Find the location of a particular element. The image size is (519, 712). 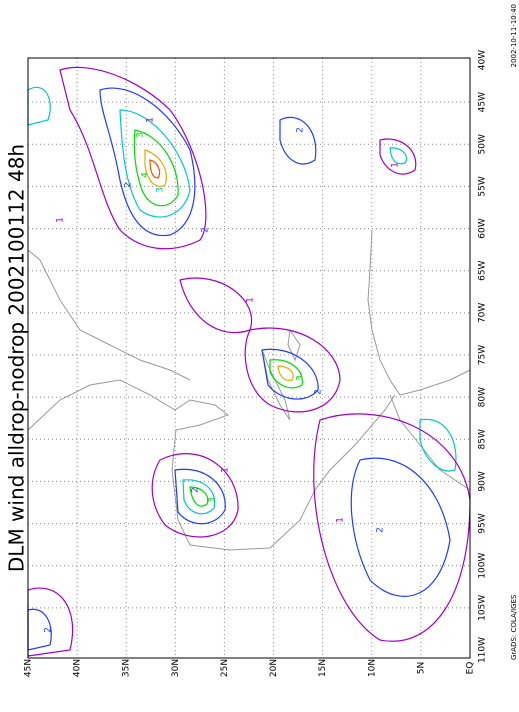

longitude-label: 60W is located at coordinates (483, 228).